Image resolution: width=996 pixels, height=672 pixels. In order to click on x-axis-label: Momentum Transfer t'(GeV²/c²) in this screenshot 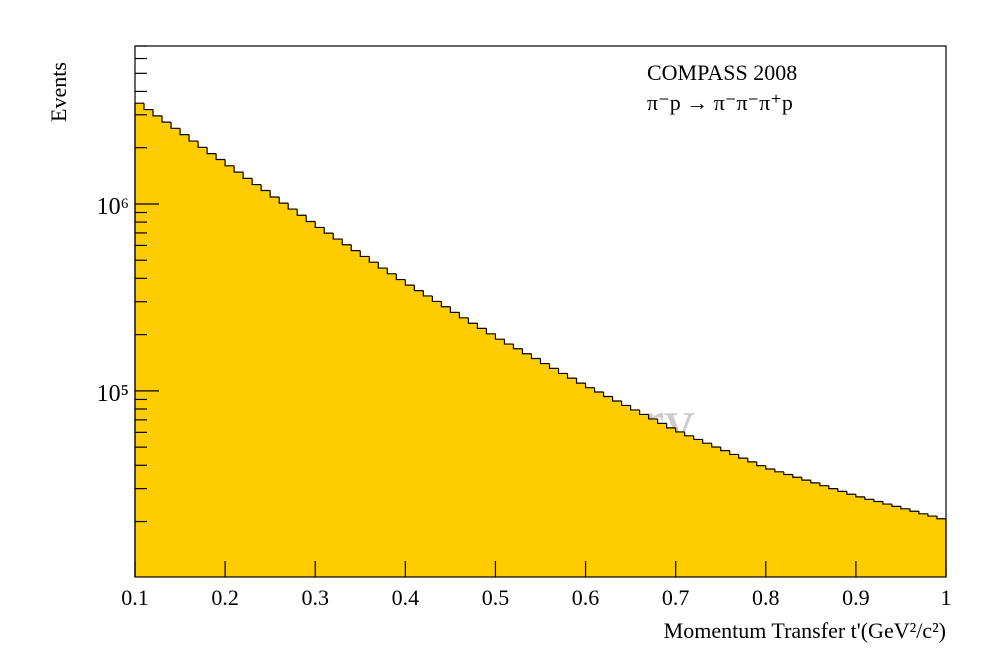, I will do `click(805, 630)`.